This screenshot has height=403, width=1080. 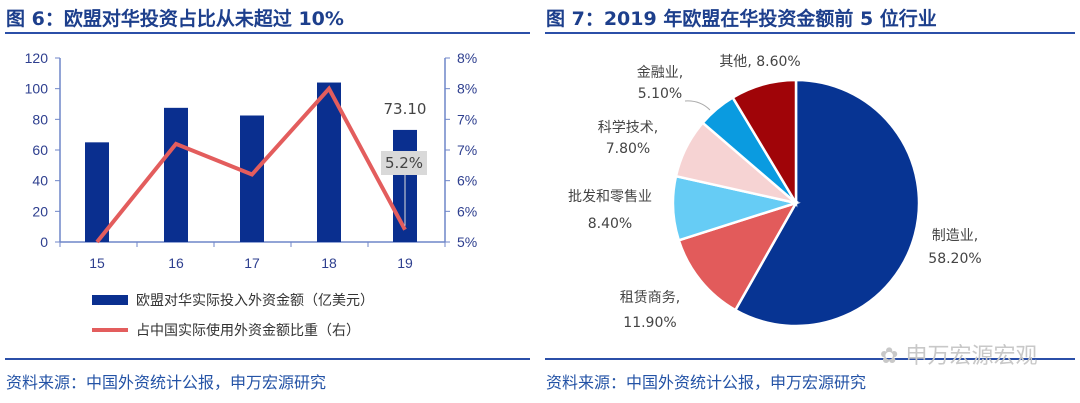 What do you see at coordinates (660, 94) in the screenshot?
I see `pie-value: 5.10%` at bounding box center [660, 94].